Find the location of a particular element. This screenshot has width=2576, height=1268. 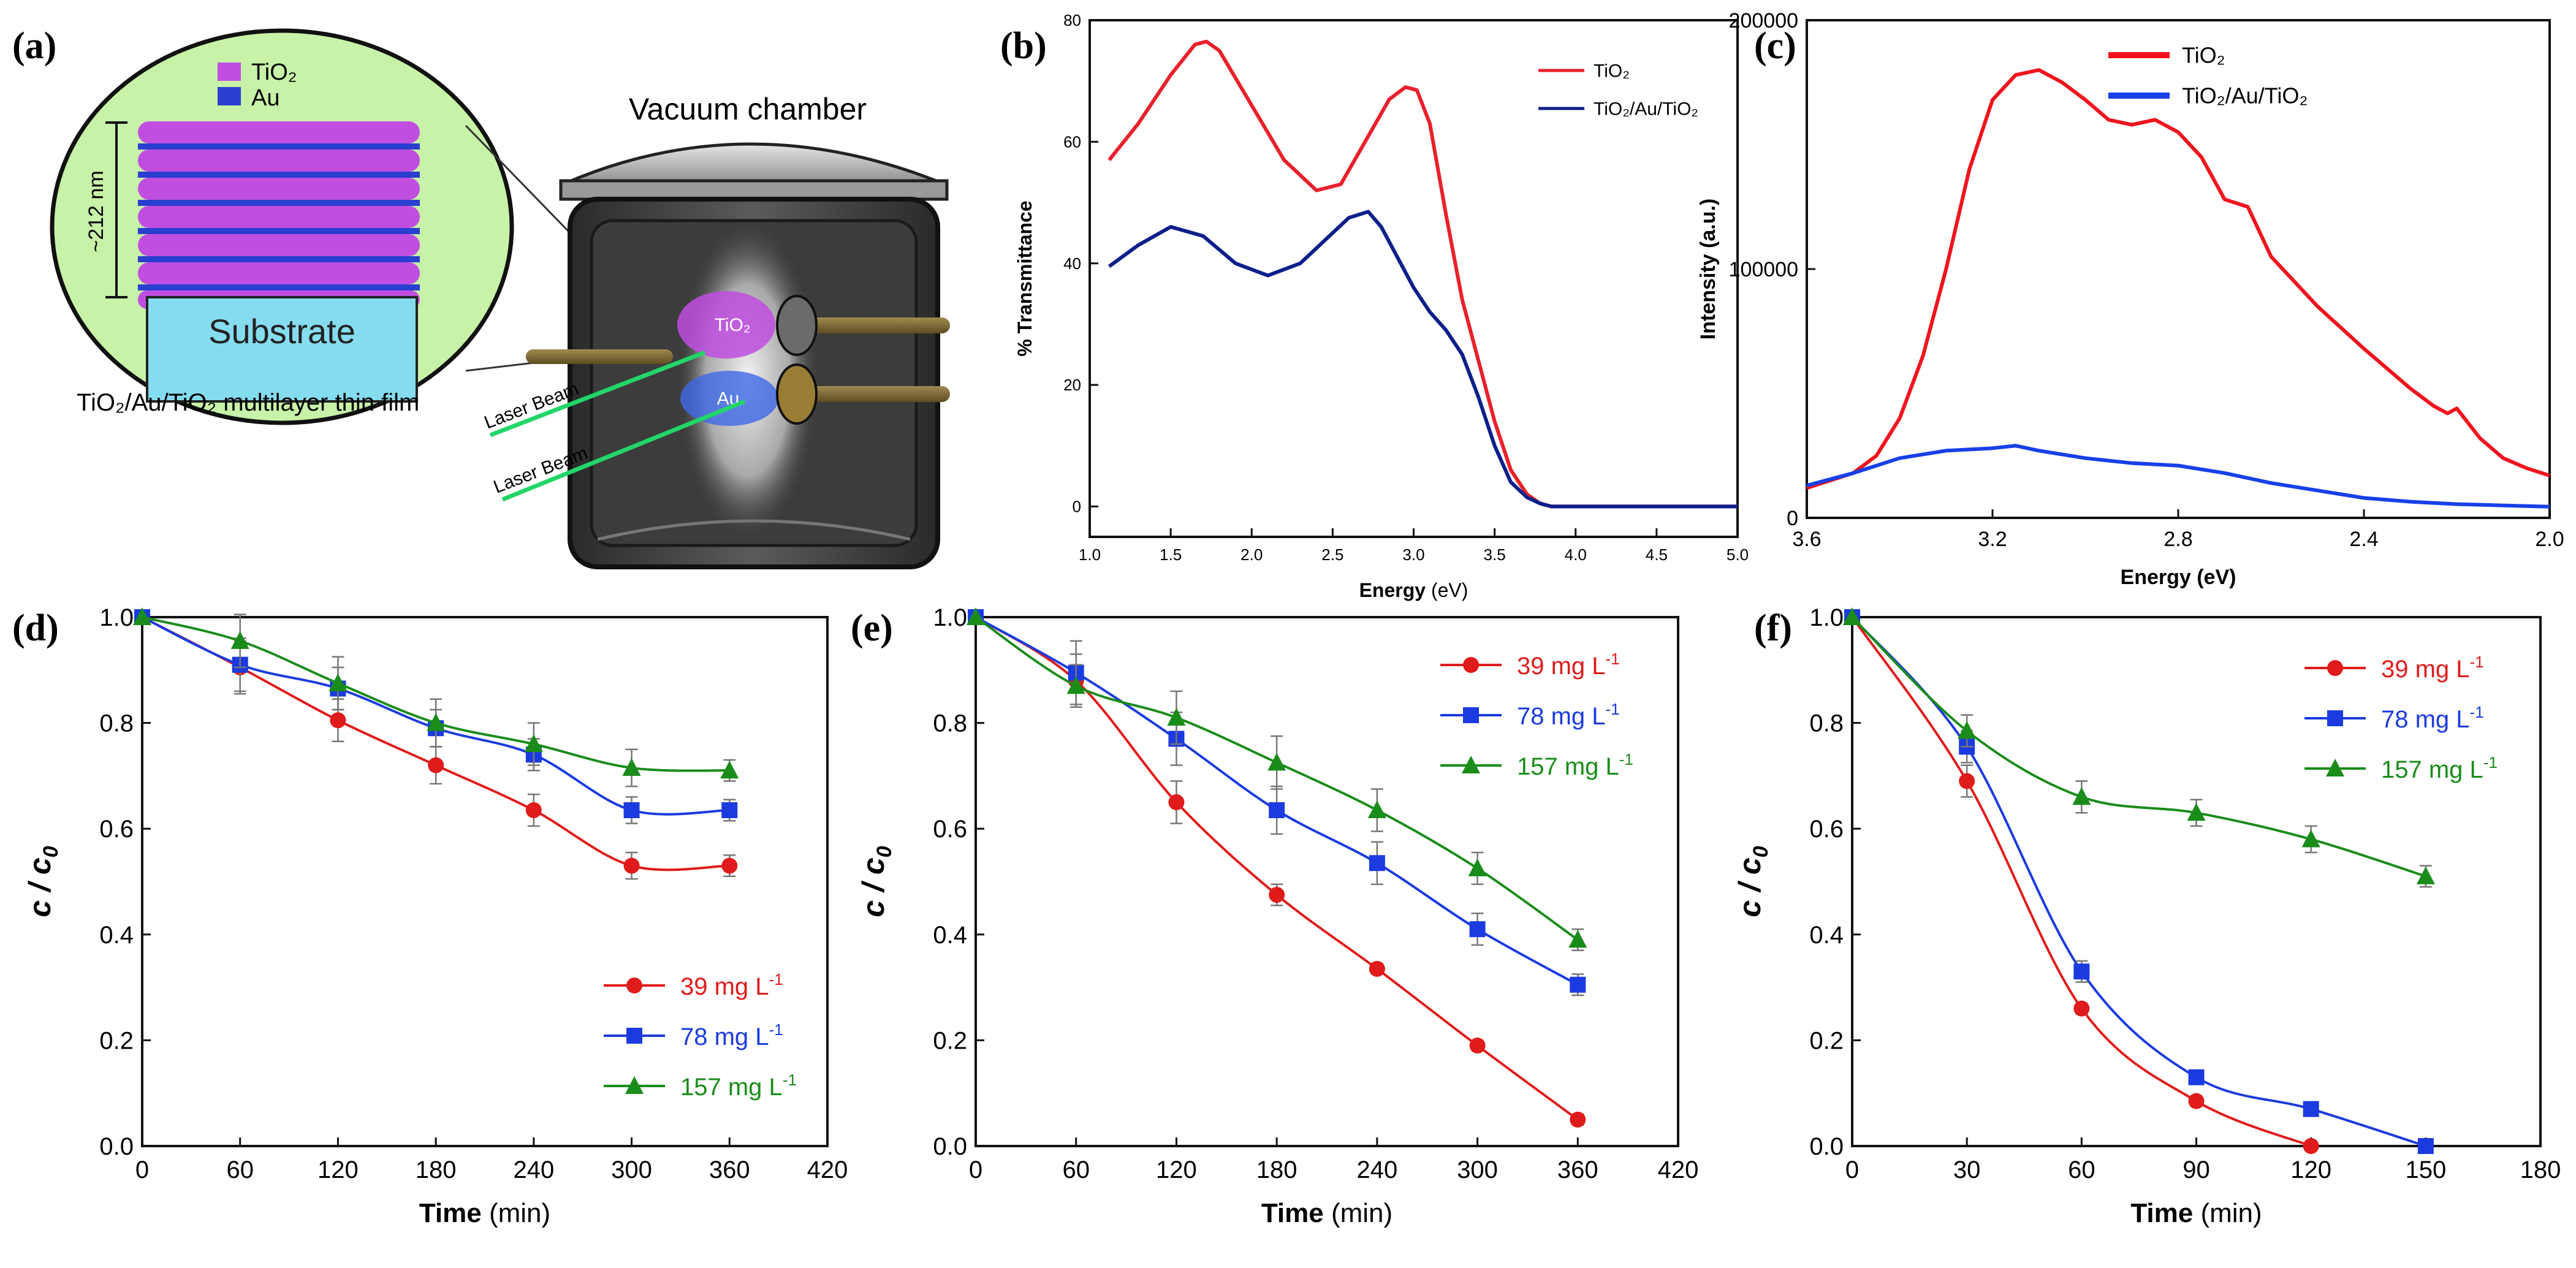

x-tick-label: 30 is located at coordinates (1967, 1169).